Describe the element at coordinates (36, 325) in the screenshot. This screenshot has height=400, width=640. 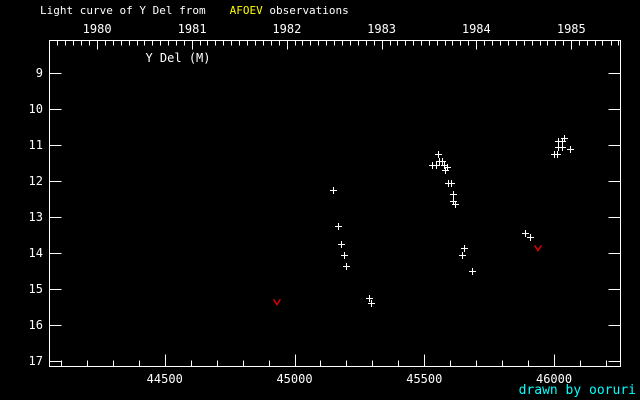
I see `y-tick-label: 16` at that location.